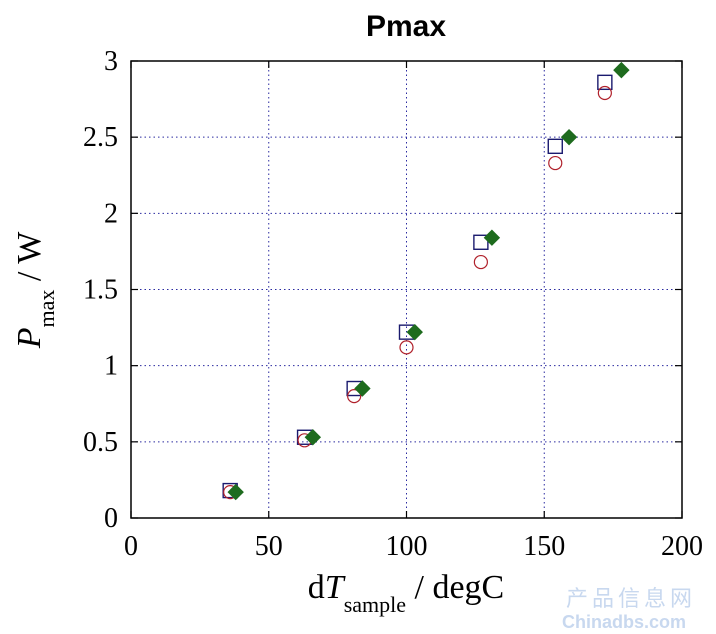 Image resolution: width=716 pixels, height=634 pixels. I want to click on y-axis-label-subscript: max, so click(46, 309).